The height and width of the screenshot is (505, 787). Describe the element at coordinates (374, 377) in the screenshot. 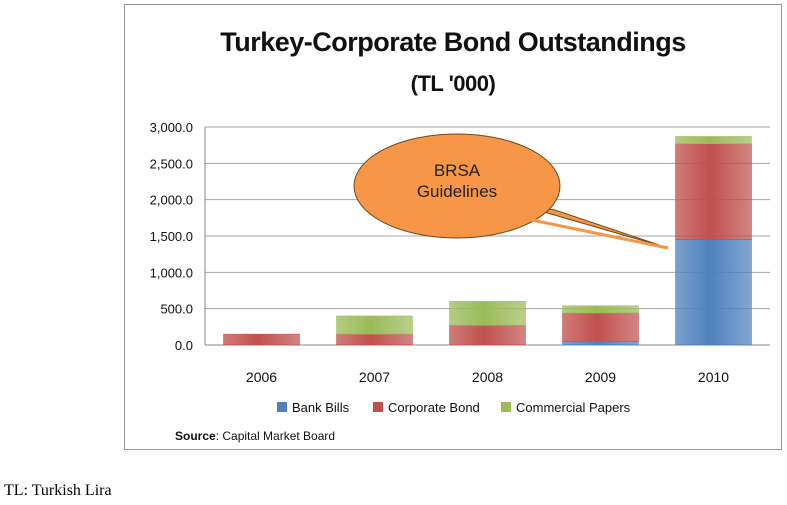

I see `x-tick-label: 2007` at that location.